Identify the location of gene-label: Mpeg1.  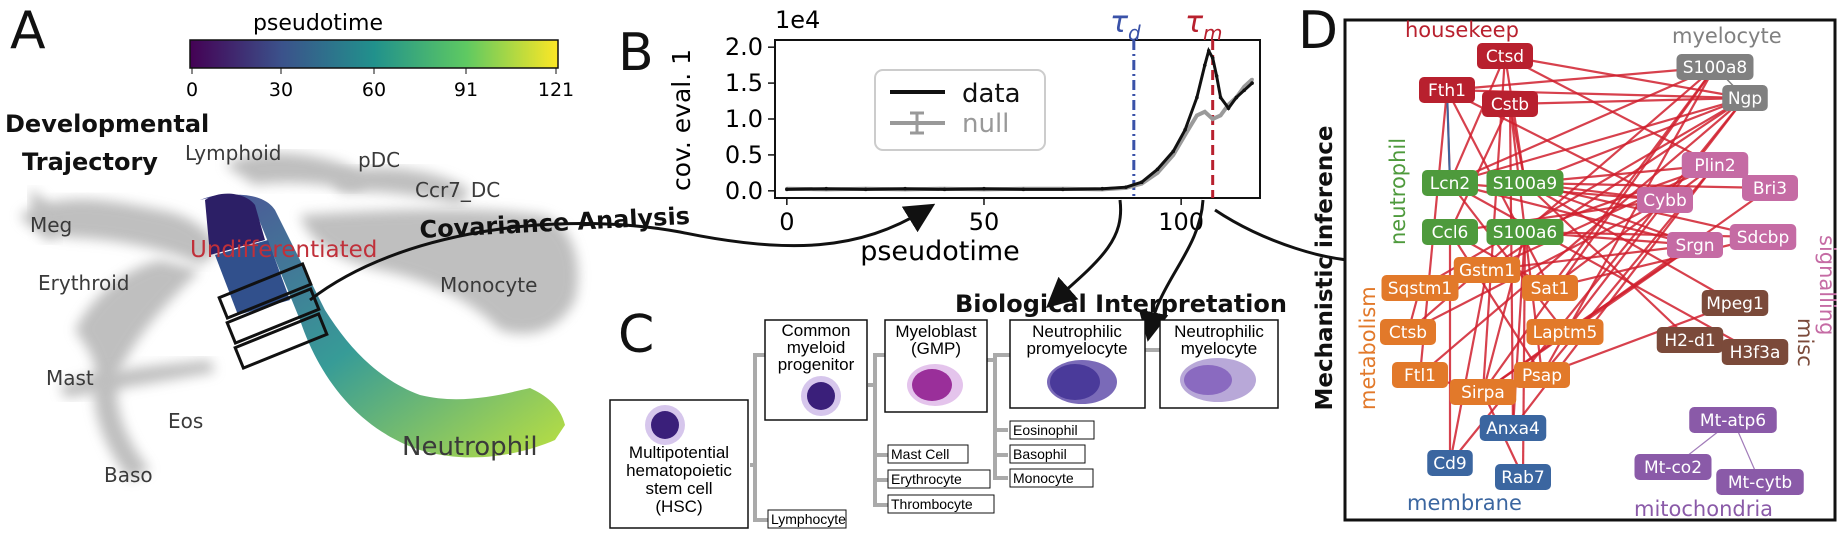
(1735, 304).